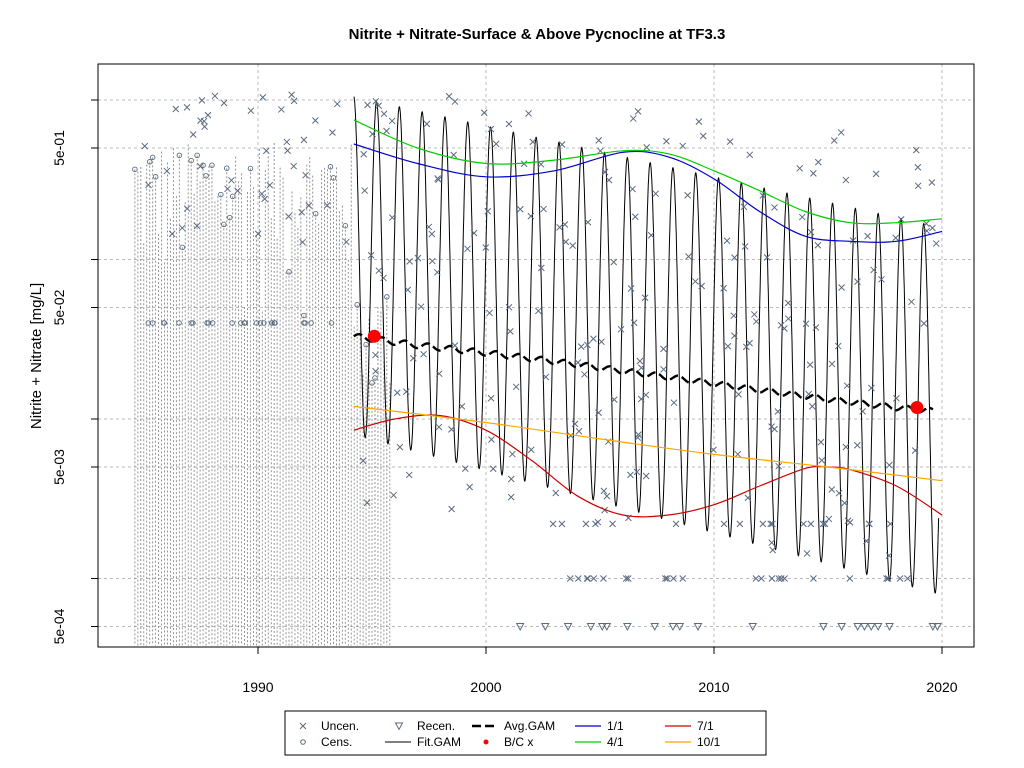 The height and width of the screenshot is (768, 1024). What do you see at coordinates (689, 726) in the screenshot?
I see `legend-item: 7/1` at bounding box center [689, 726].